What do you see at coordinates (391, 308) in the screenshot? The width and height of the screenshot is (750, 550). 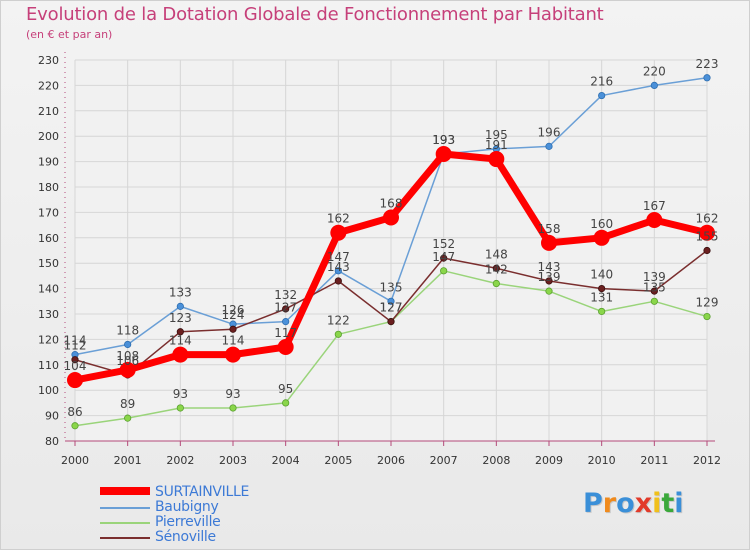 I see `data-label: 127` at bounding box center [391, 308].